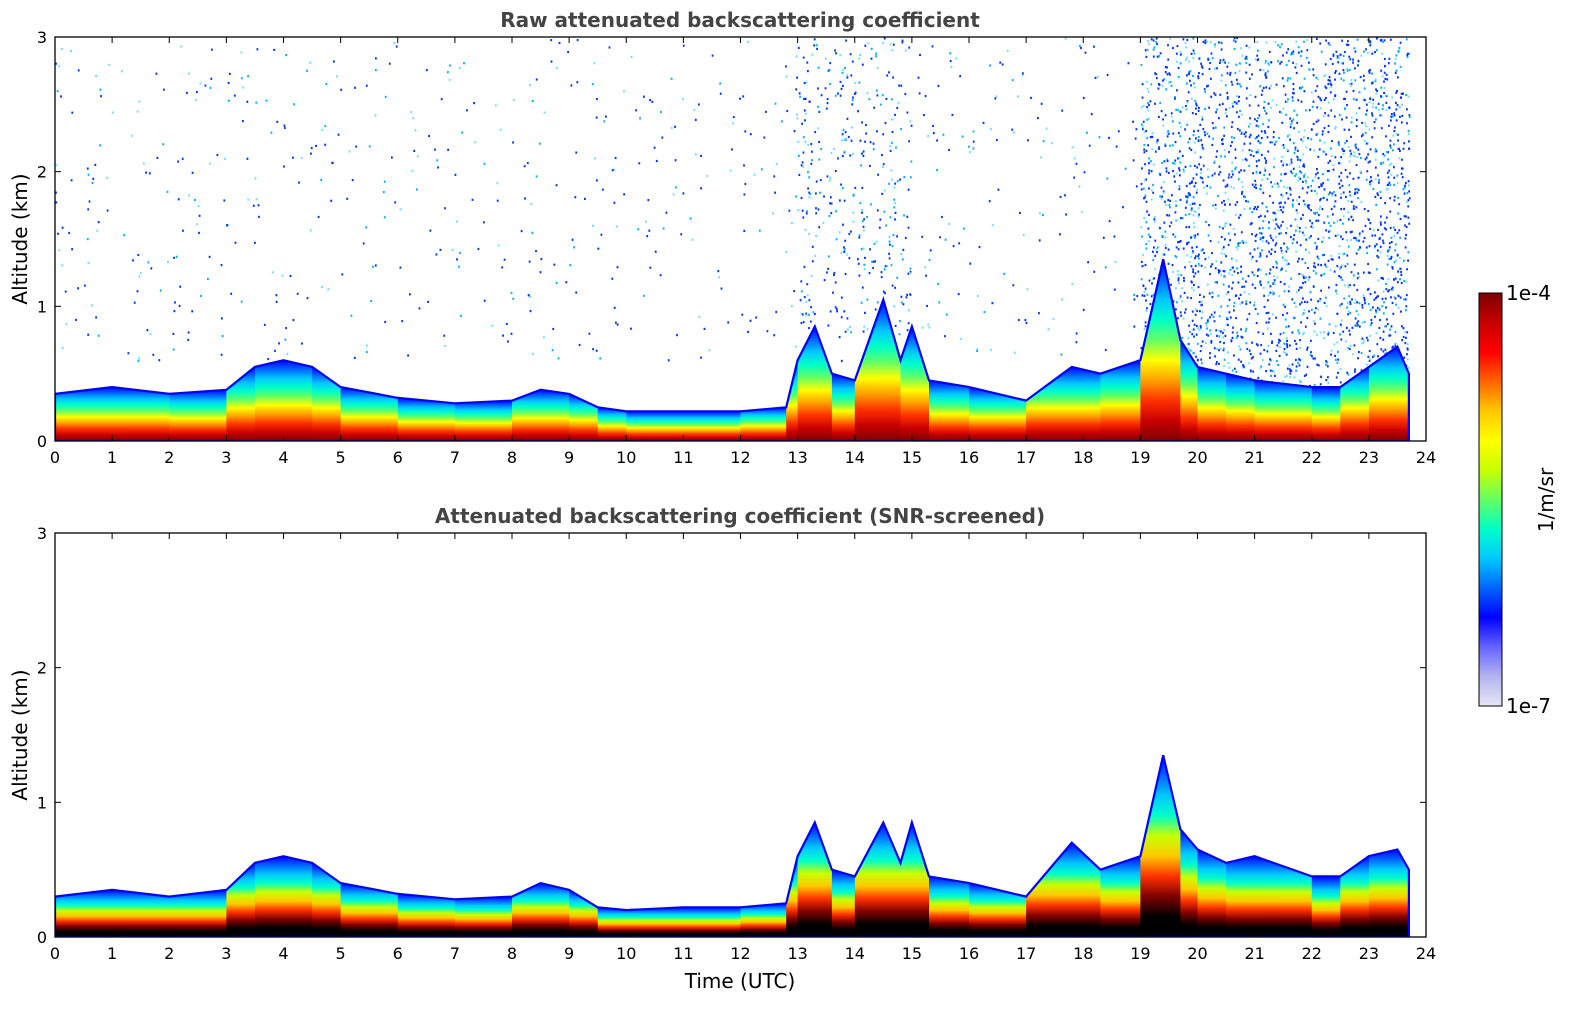 This screenshot has width=1595, height=1020. What do you see at coordinates (612, 922) in the screenshot?
I see `snr-boundary-layer-segment` at bounding box center [612, 922].